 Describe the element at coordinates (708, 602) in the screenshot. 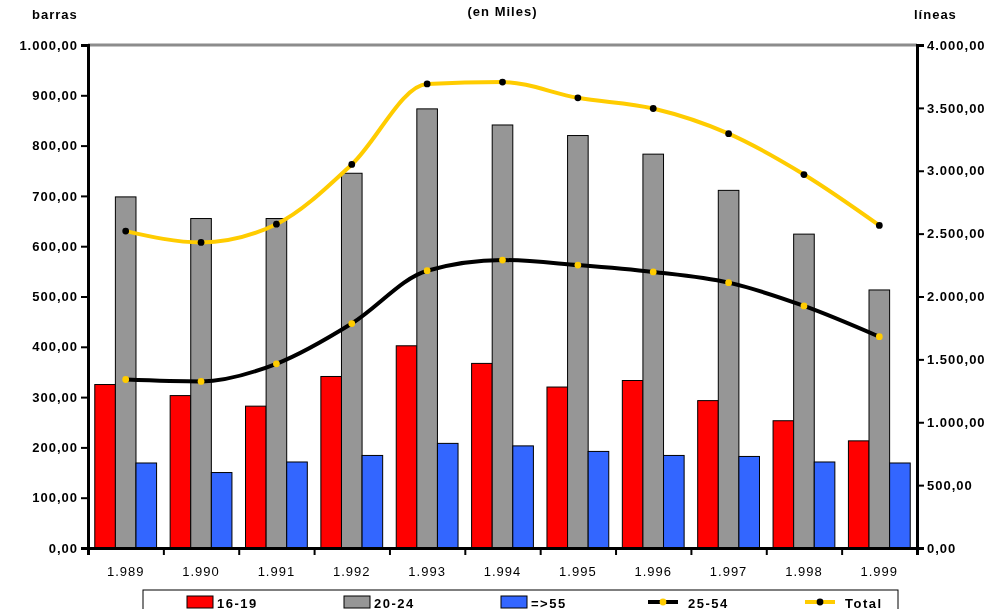

I see `legend-label: 25-54` at that location.